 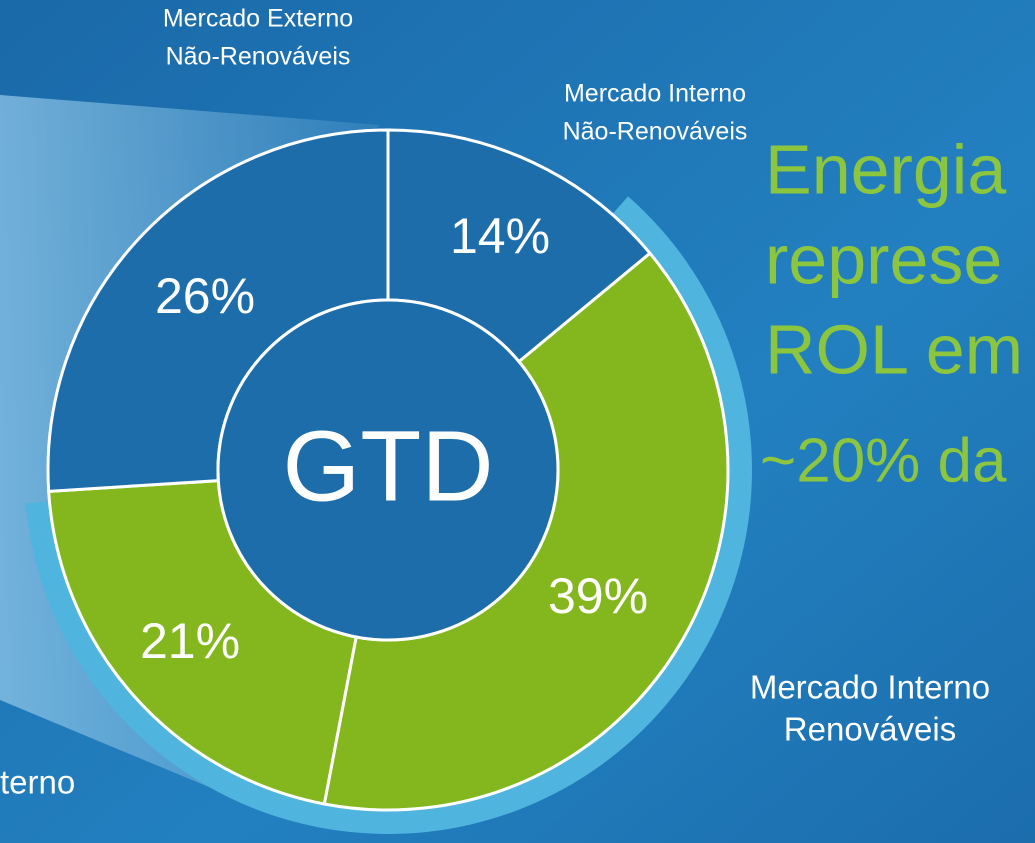 I want to click on center-circle, so click(x=388, y=470).